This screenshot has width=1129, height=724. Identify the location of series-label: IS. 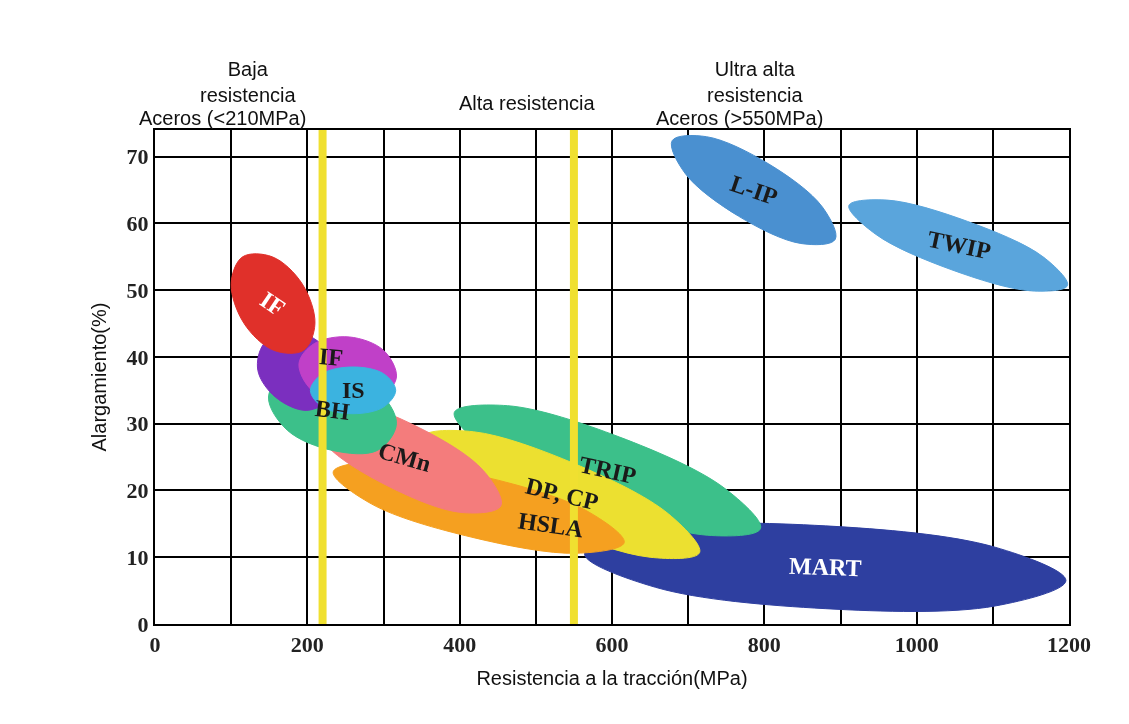
(353, 390).